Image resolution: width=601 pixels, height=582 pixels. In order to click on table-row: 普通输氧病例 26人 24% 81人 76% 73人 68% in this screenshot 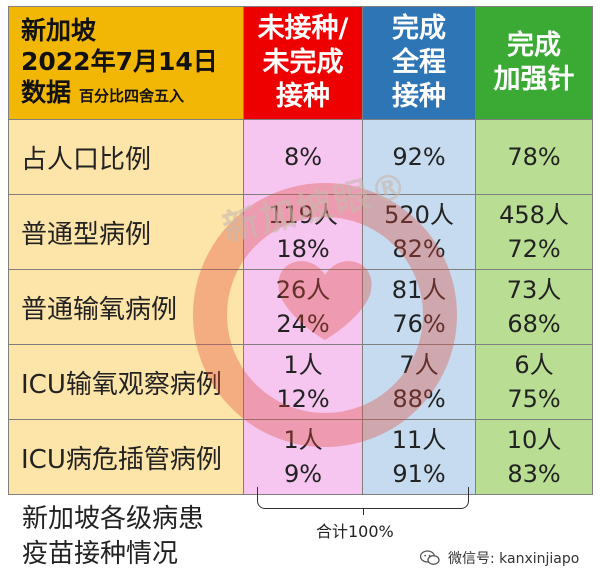, I will do `click(300, 307)`.